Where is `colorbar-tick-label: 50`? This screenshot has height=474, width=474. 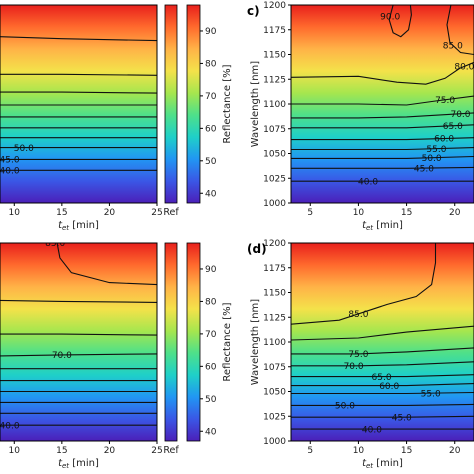
colorbar-tick-label: 50 is located at coordinates (211, 162).